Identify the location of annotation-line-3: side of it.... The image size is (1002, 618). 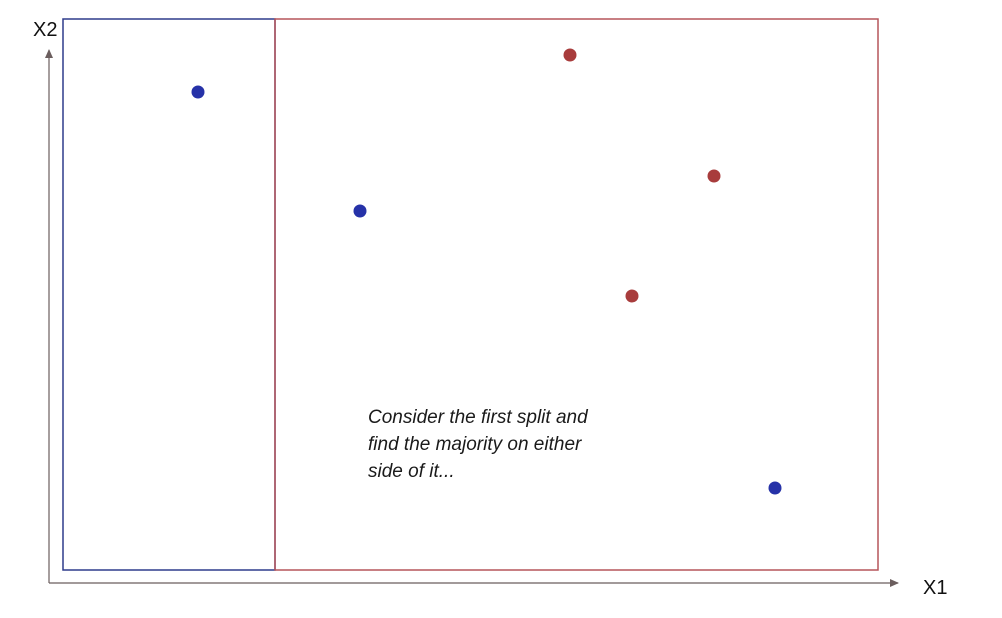
(411, 471).